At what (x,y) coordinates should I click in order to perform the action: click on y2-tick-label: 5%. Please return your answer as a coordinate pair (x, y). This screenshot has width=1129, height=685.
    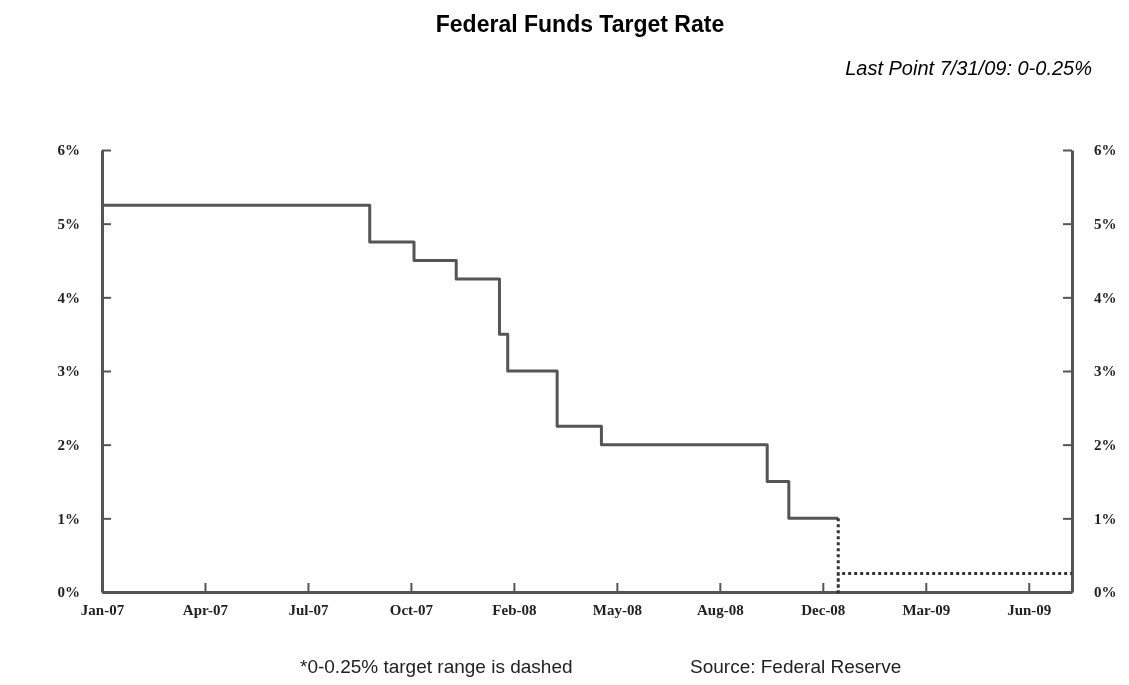
    Looking at the image, I should click on (1105, 223).